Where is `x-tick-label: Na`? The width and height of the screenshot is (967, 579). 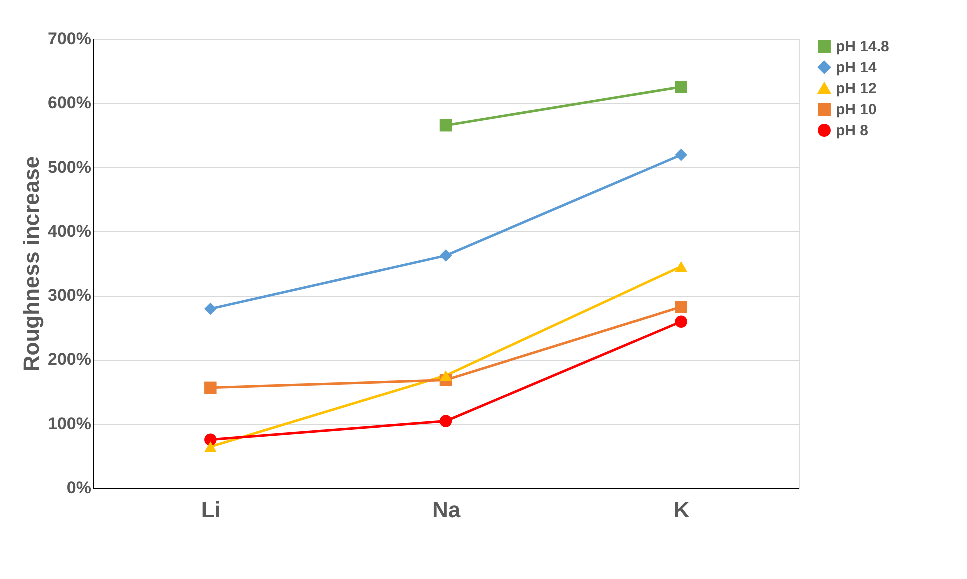
x-tick-label: Na is located at coordinates (447, 510).